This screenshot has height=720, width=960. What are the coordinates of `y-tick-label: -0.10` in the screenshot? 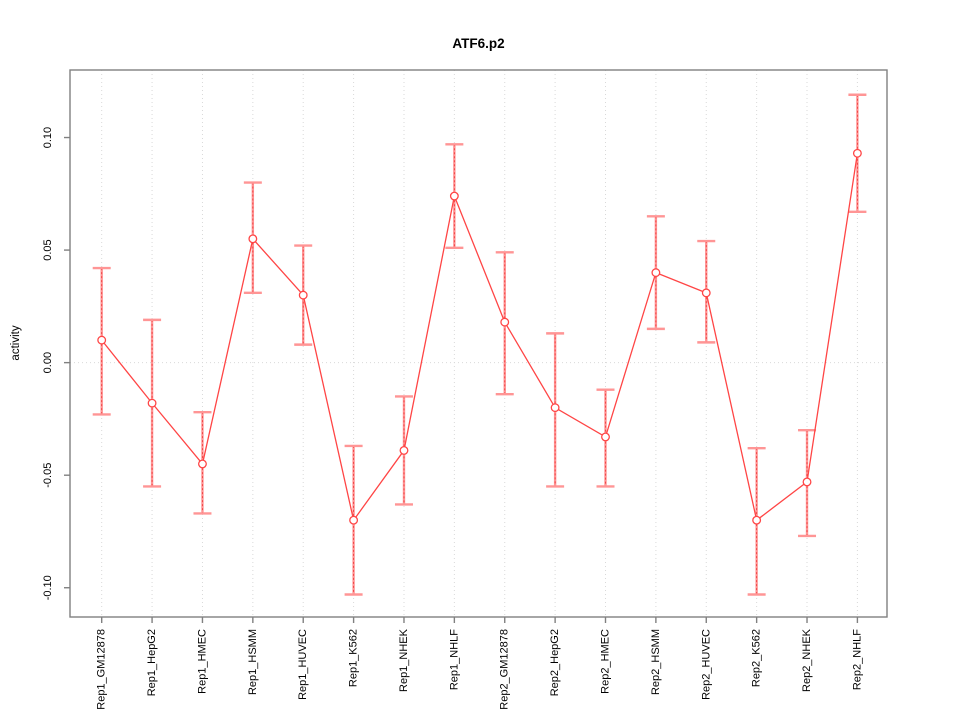 It's located at (48, 587).